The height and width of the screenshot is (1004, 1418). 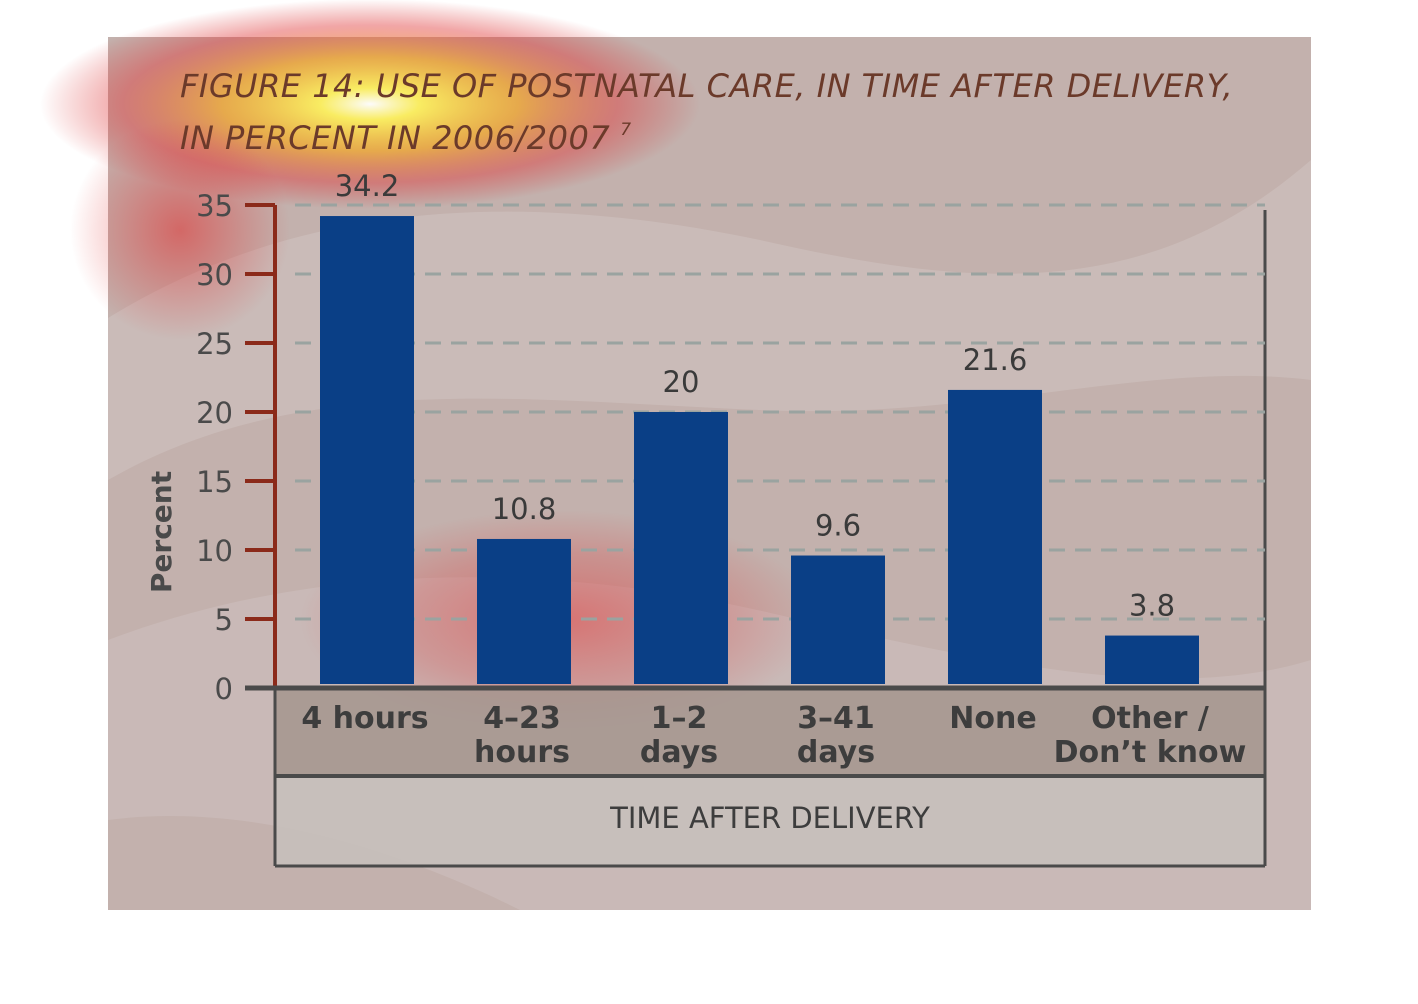 I want to click on data-label-5: 3.8, so click(x=1152, y=606).